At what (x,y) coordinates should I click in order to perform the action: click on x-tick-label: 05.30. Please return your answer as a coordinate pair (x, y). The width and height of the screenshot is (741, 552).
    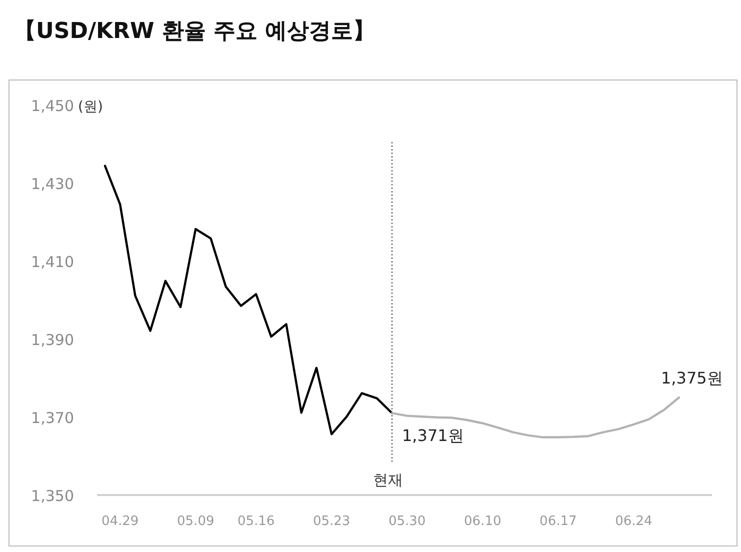
    Looking at the image, I should click on (407, 521).